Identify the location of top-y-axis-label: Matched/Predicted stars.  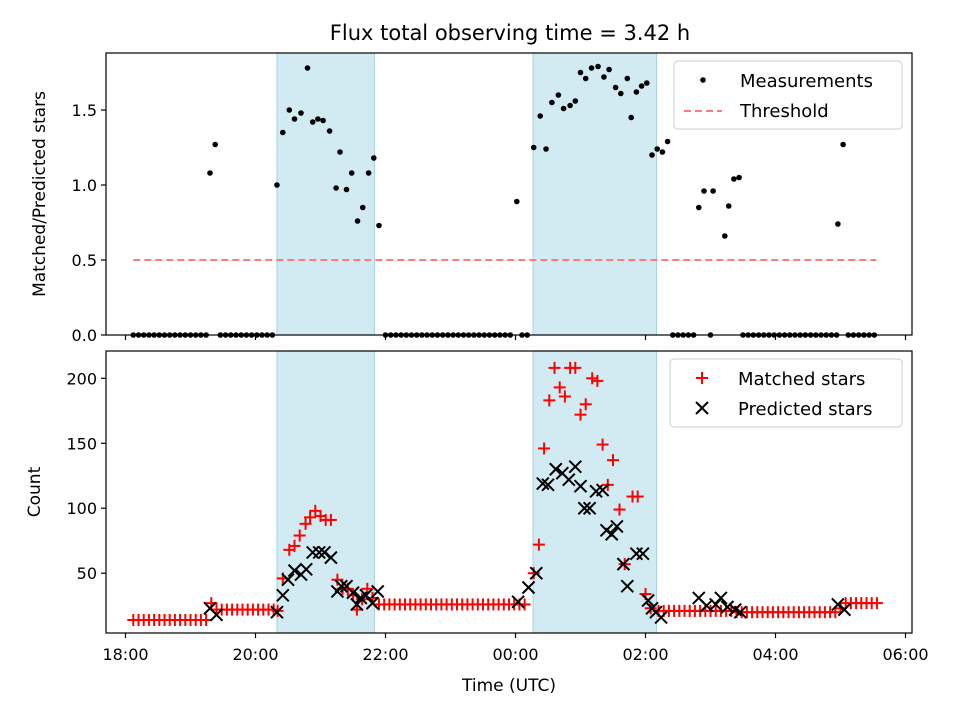
(40, 194).